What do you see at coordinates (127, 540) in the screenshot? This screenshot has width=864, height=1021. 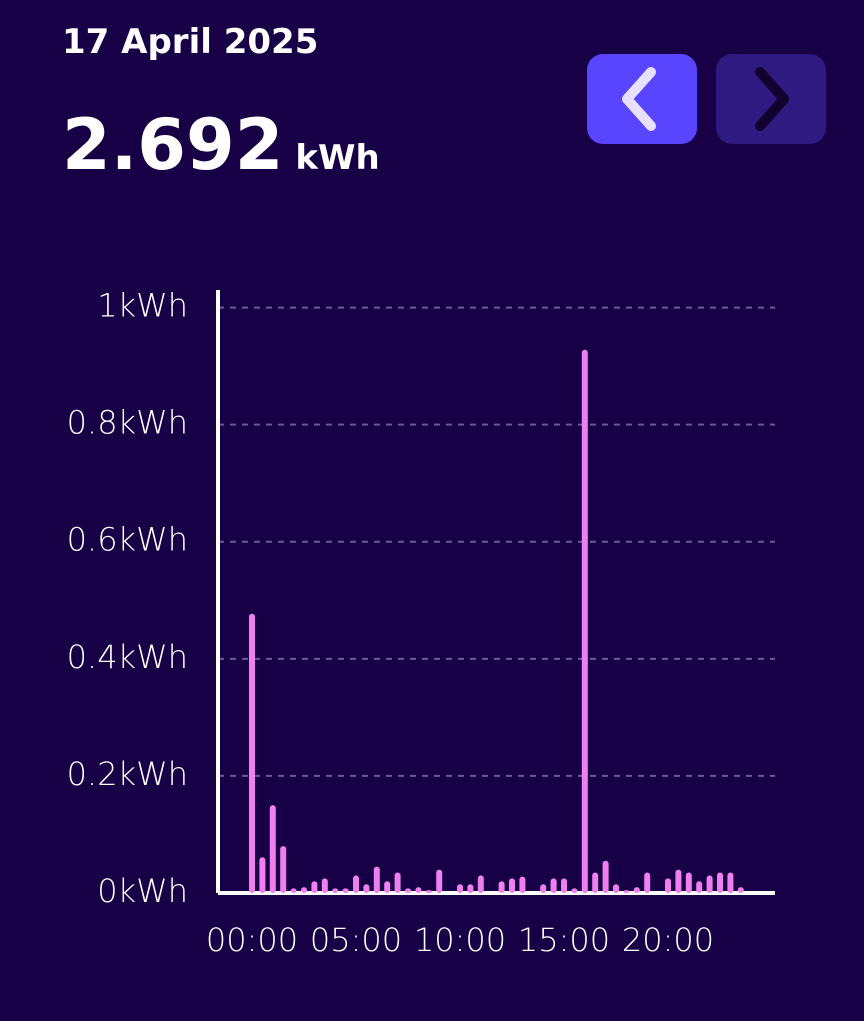 I see `y-tick-label: 0.6kWh` at bounding box center [127, 540].